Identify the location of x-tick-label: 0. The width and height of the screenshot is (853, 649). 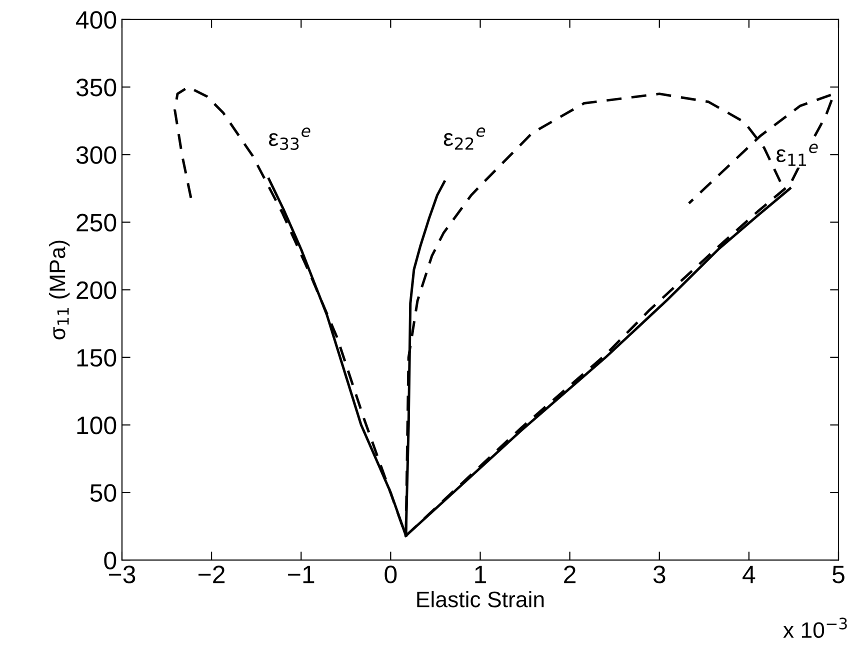
(390, 575).